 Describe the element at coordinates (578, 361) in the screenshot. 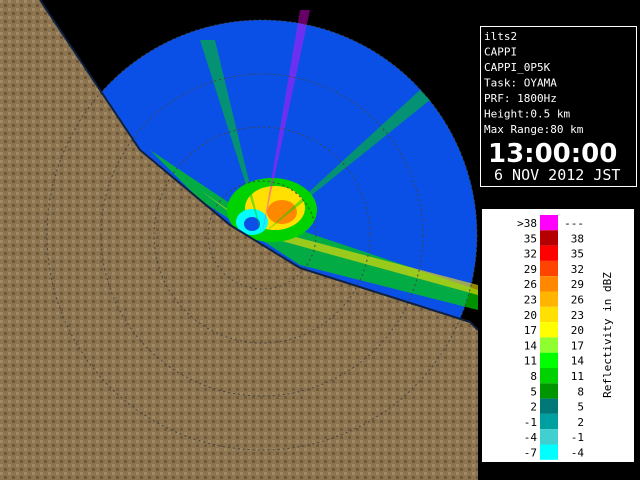

I see `legend-high: 14` at that location.